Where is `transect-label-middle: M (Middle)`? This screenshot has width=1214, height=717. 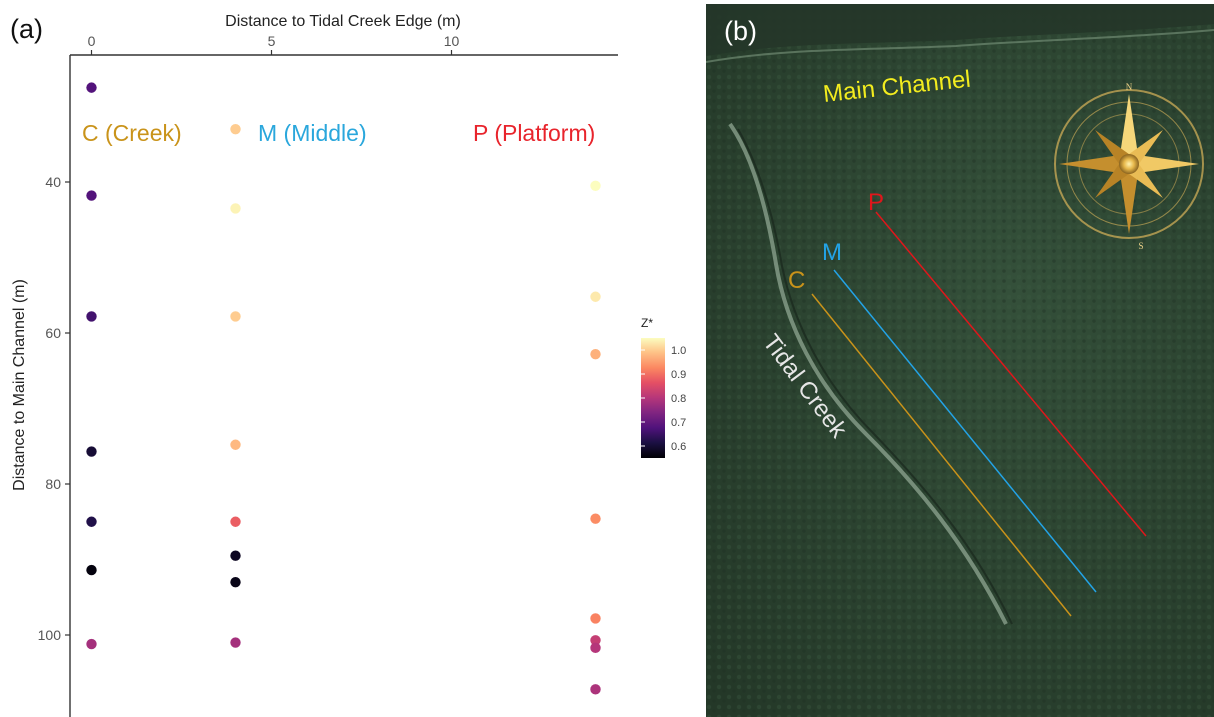 transect-label-middle: M (Middle) is located at coordinates (312, 133).